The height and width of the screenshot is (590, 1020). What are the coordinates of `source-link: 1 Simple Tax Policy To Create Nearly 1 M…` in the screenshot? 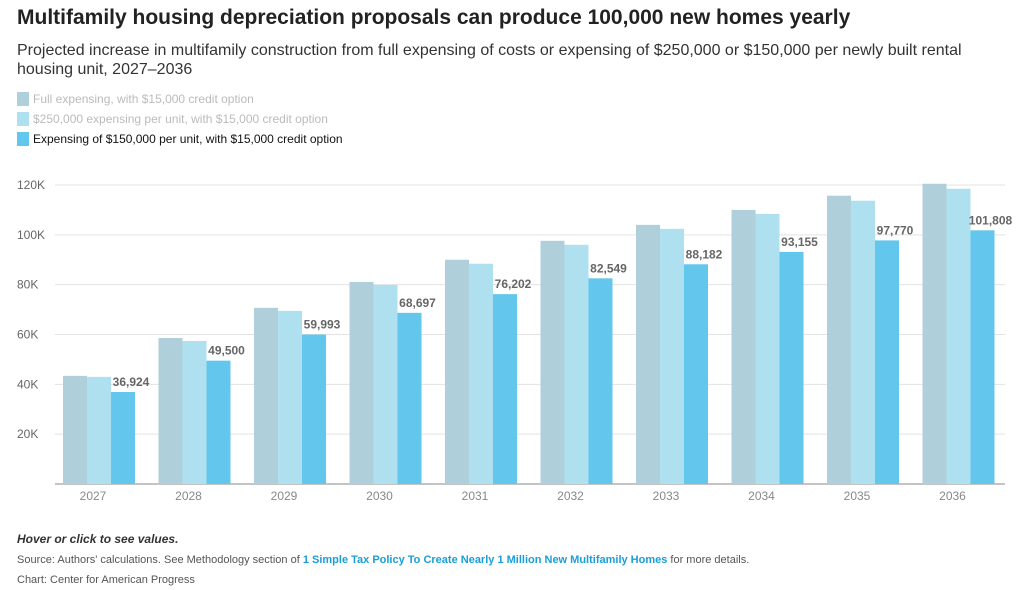 It's located at (485, 560).